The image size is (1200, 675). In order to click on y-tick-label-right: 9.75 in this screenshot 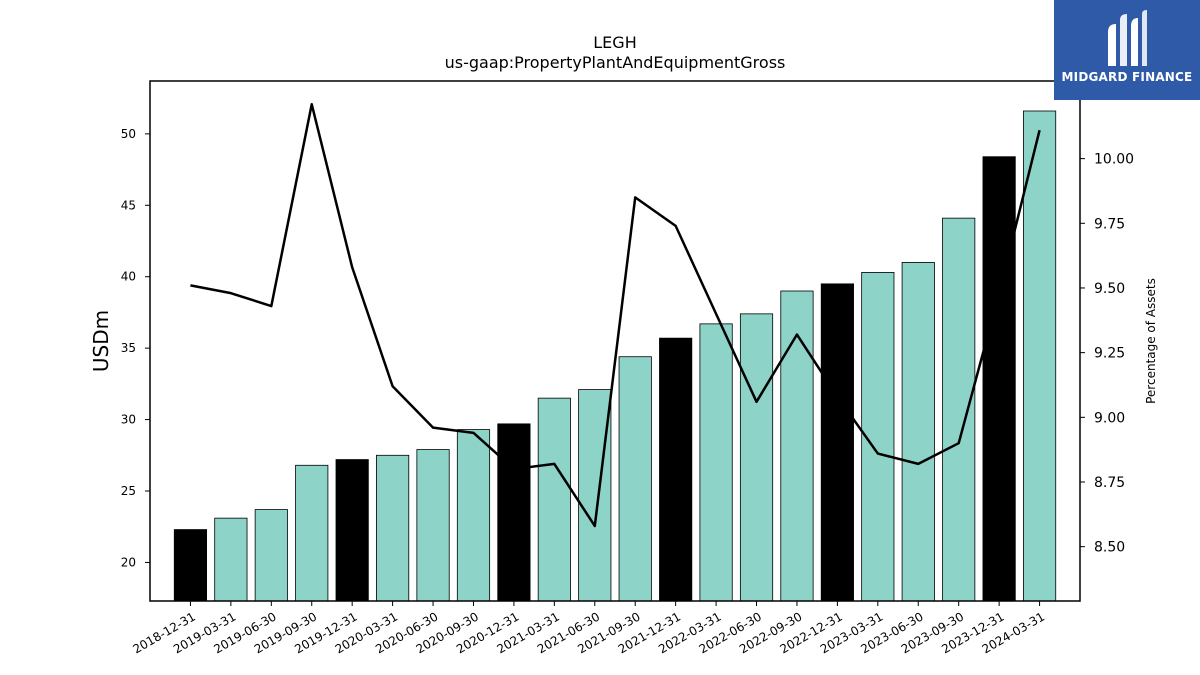, I will do `click(1109, 224)`.